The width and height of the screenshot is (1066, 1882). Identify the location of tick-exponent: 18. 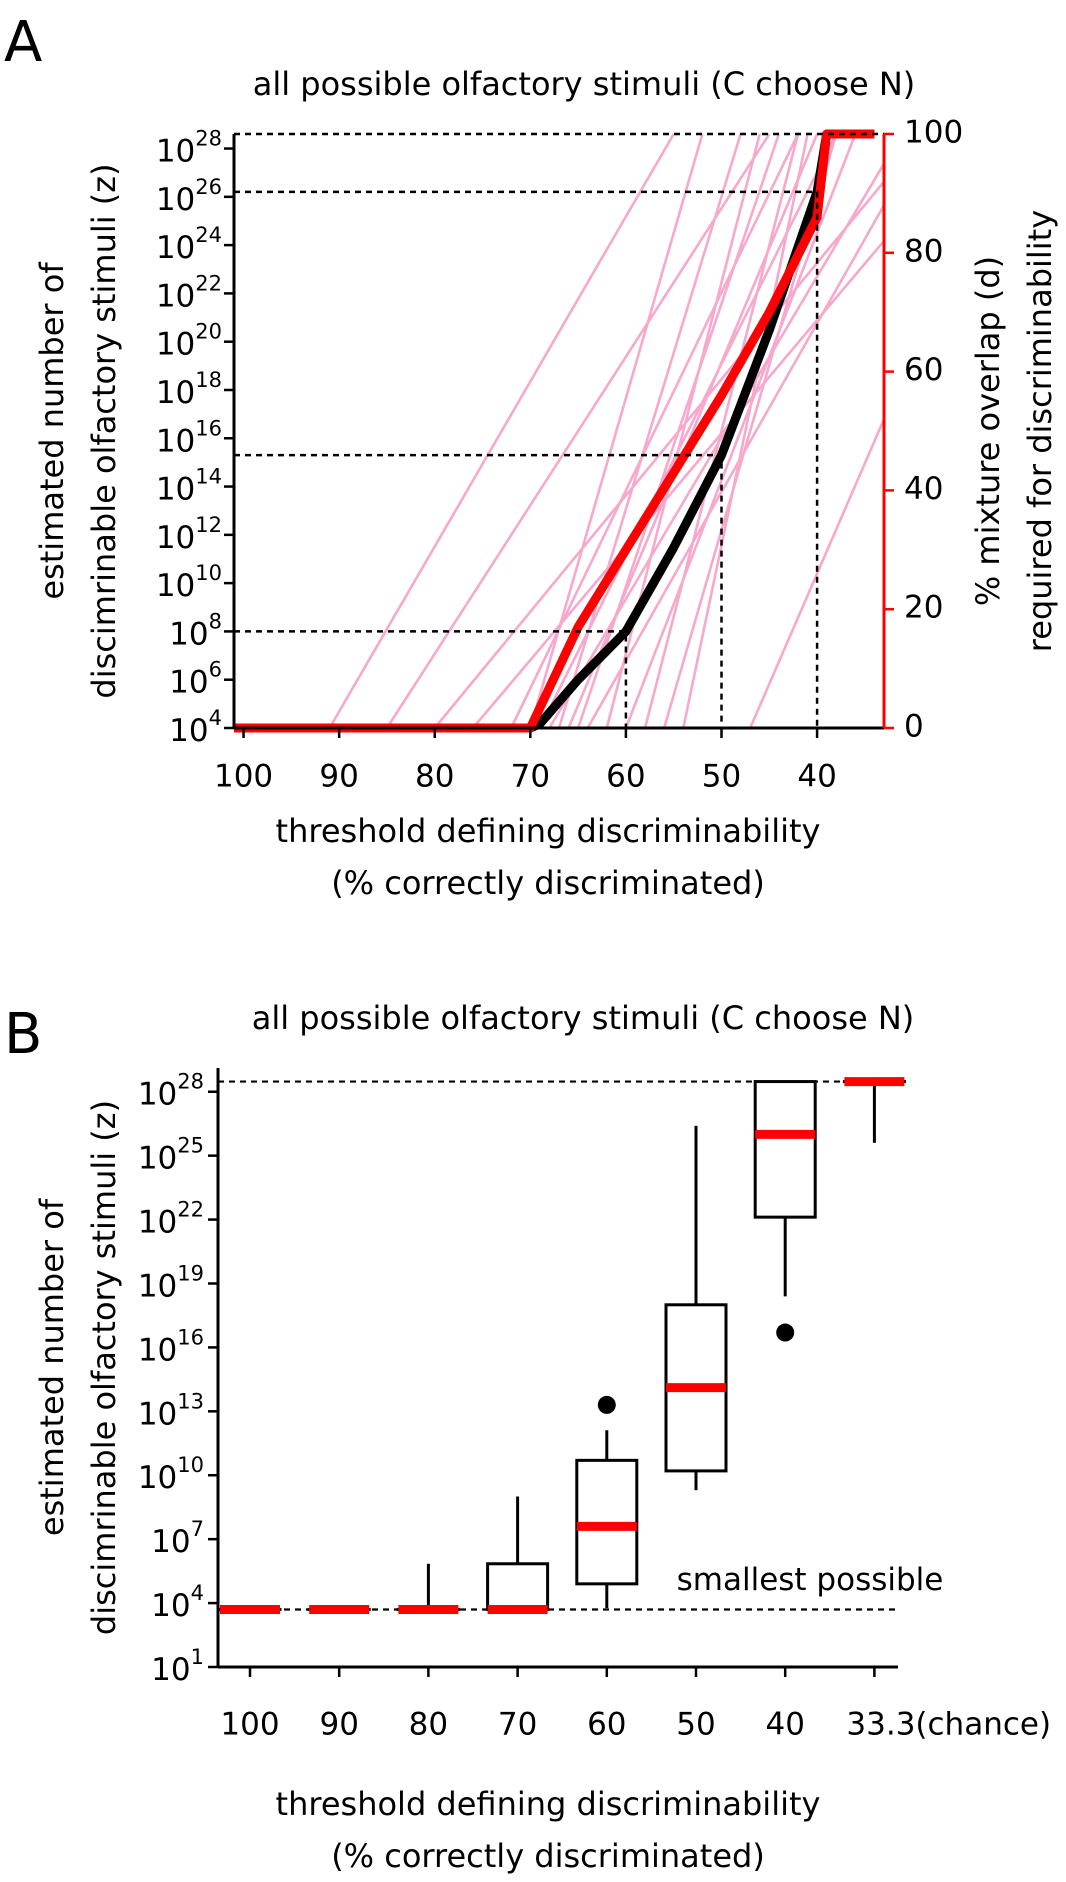
(208, 380).